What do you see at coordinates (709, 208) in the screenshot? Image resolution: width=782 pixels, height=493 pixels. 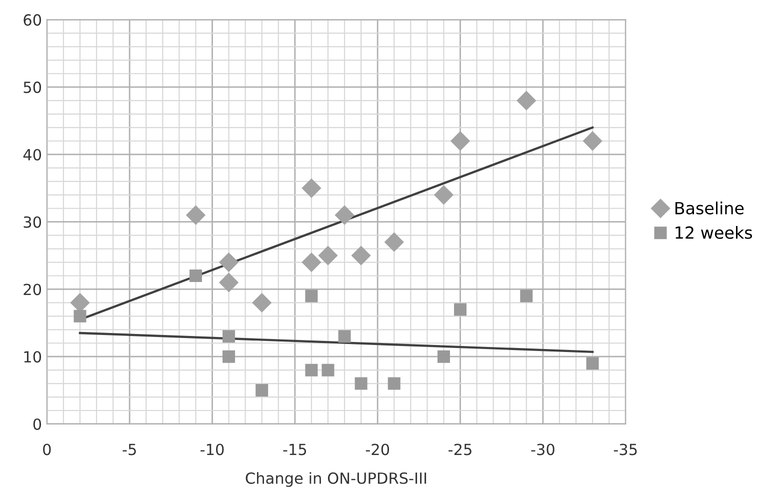 I see `legend-label: Baseline` at bounding box center [709, 208].